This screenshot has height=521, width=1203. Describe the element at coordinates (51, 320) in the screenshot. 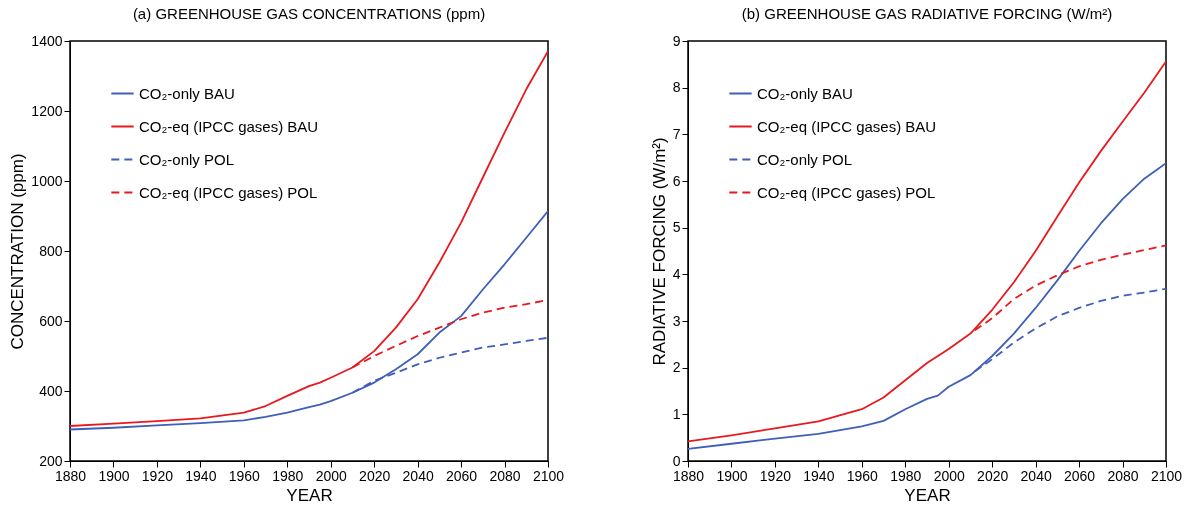

I see `y-tick-label: 600` at that location.